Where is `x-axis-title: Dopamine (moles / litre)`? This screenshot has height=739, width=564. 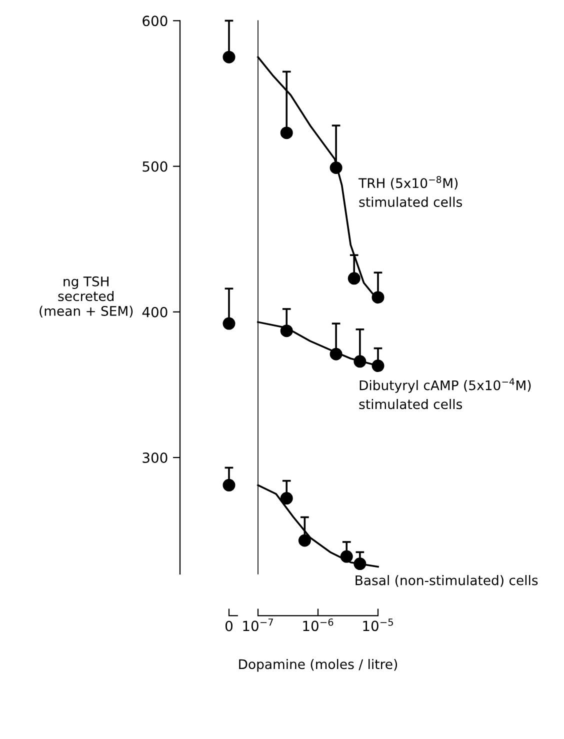
x-axis-title: Dopamine (moles / litre) is located at coordinates (318, 665).